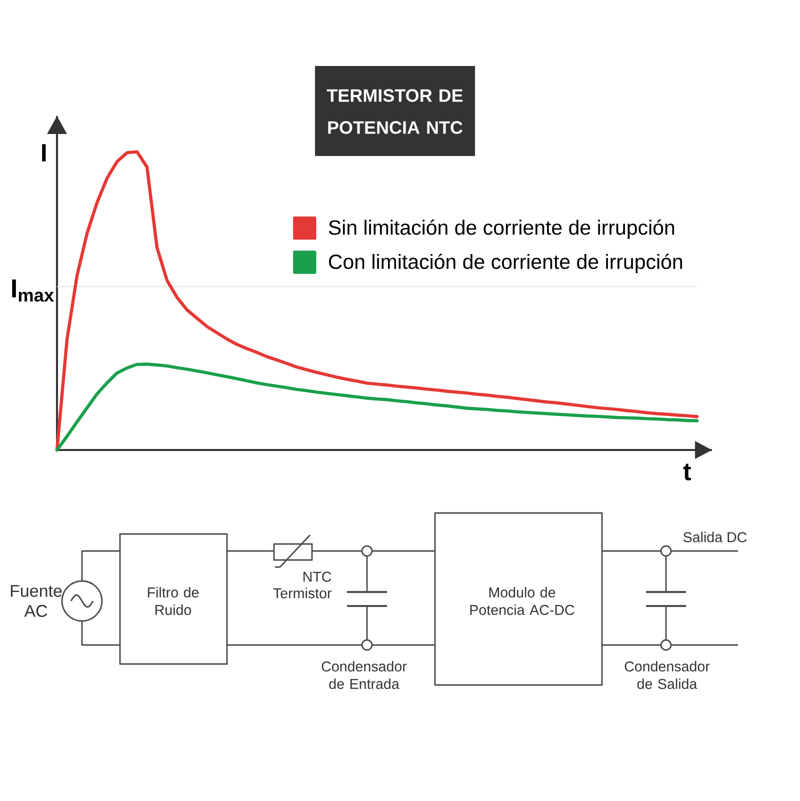  I want to click on text: Condensador de Salida, so click(667, 675).